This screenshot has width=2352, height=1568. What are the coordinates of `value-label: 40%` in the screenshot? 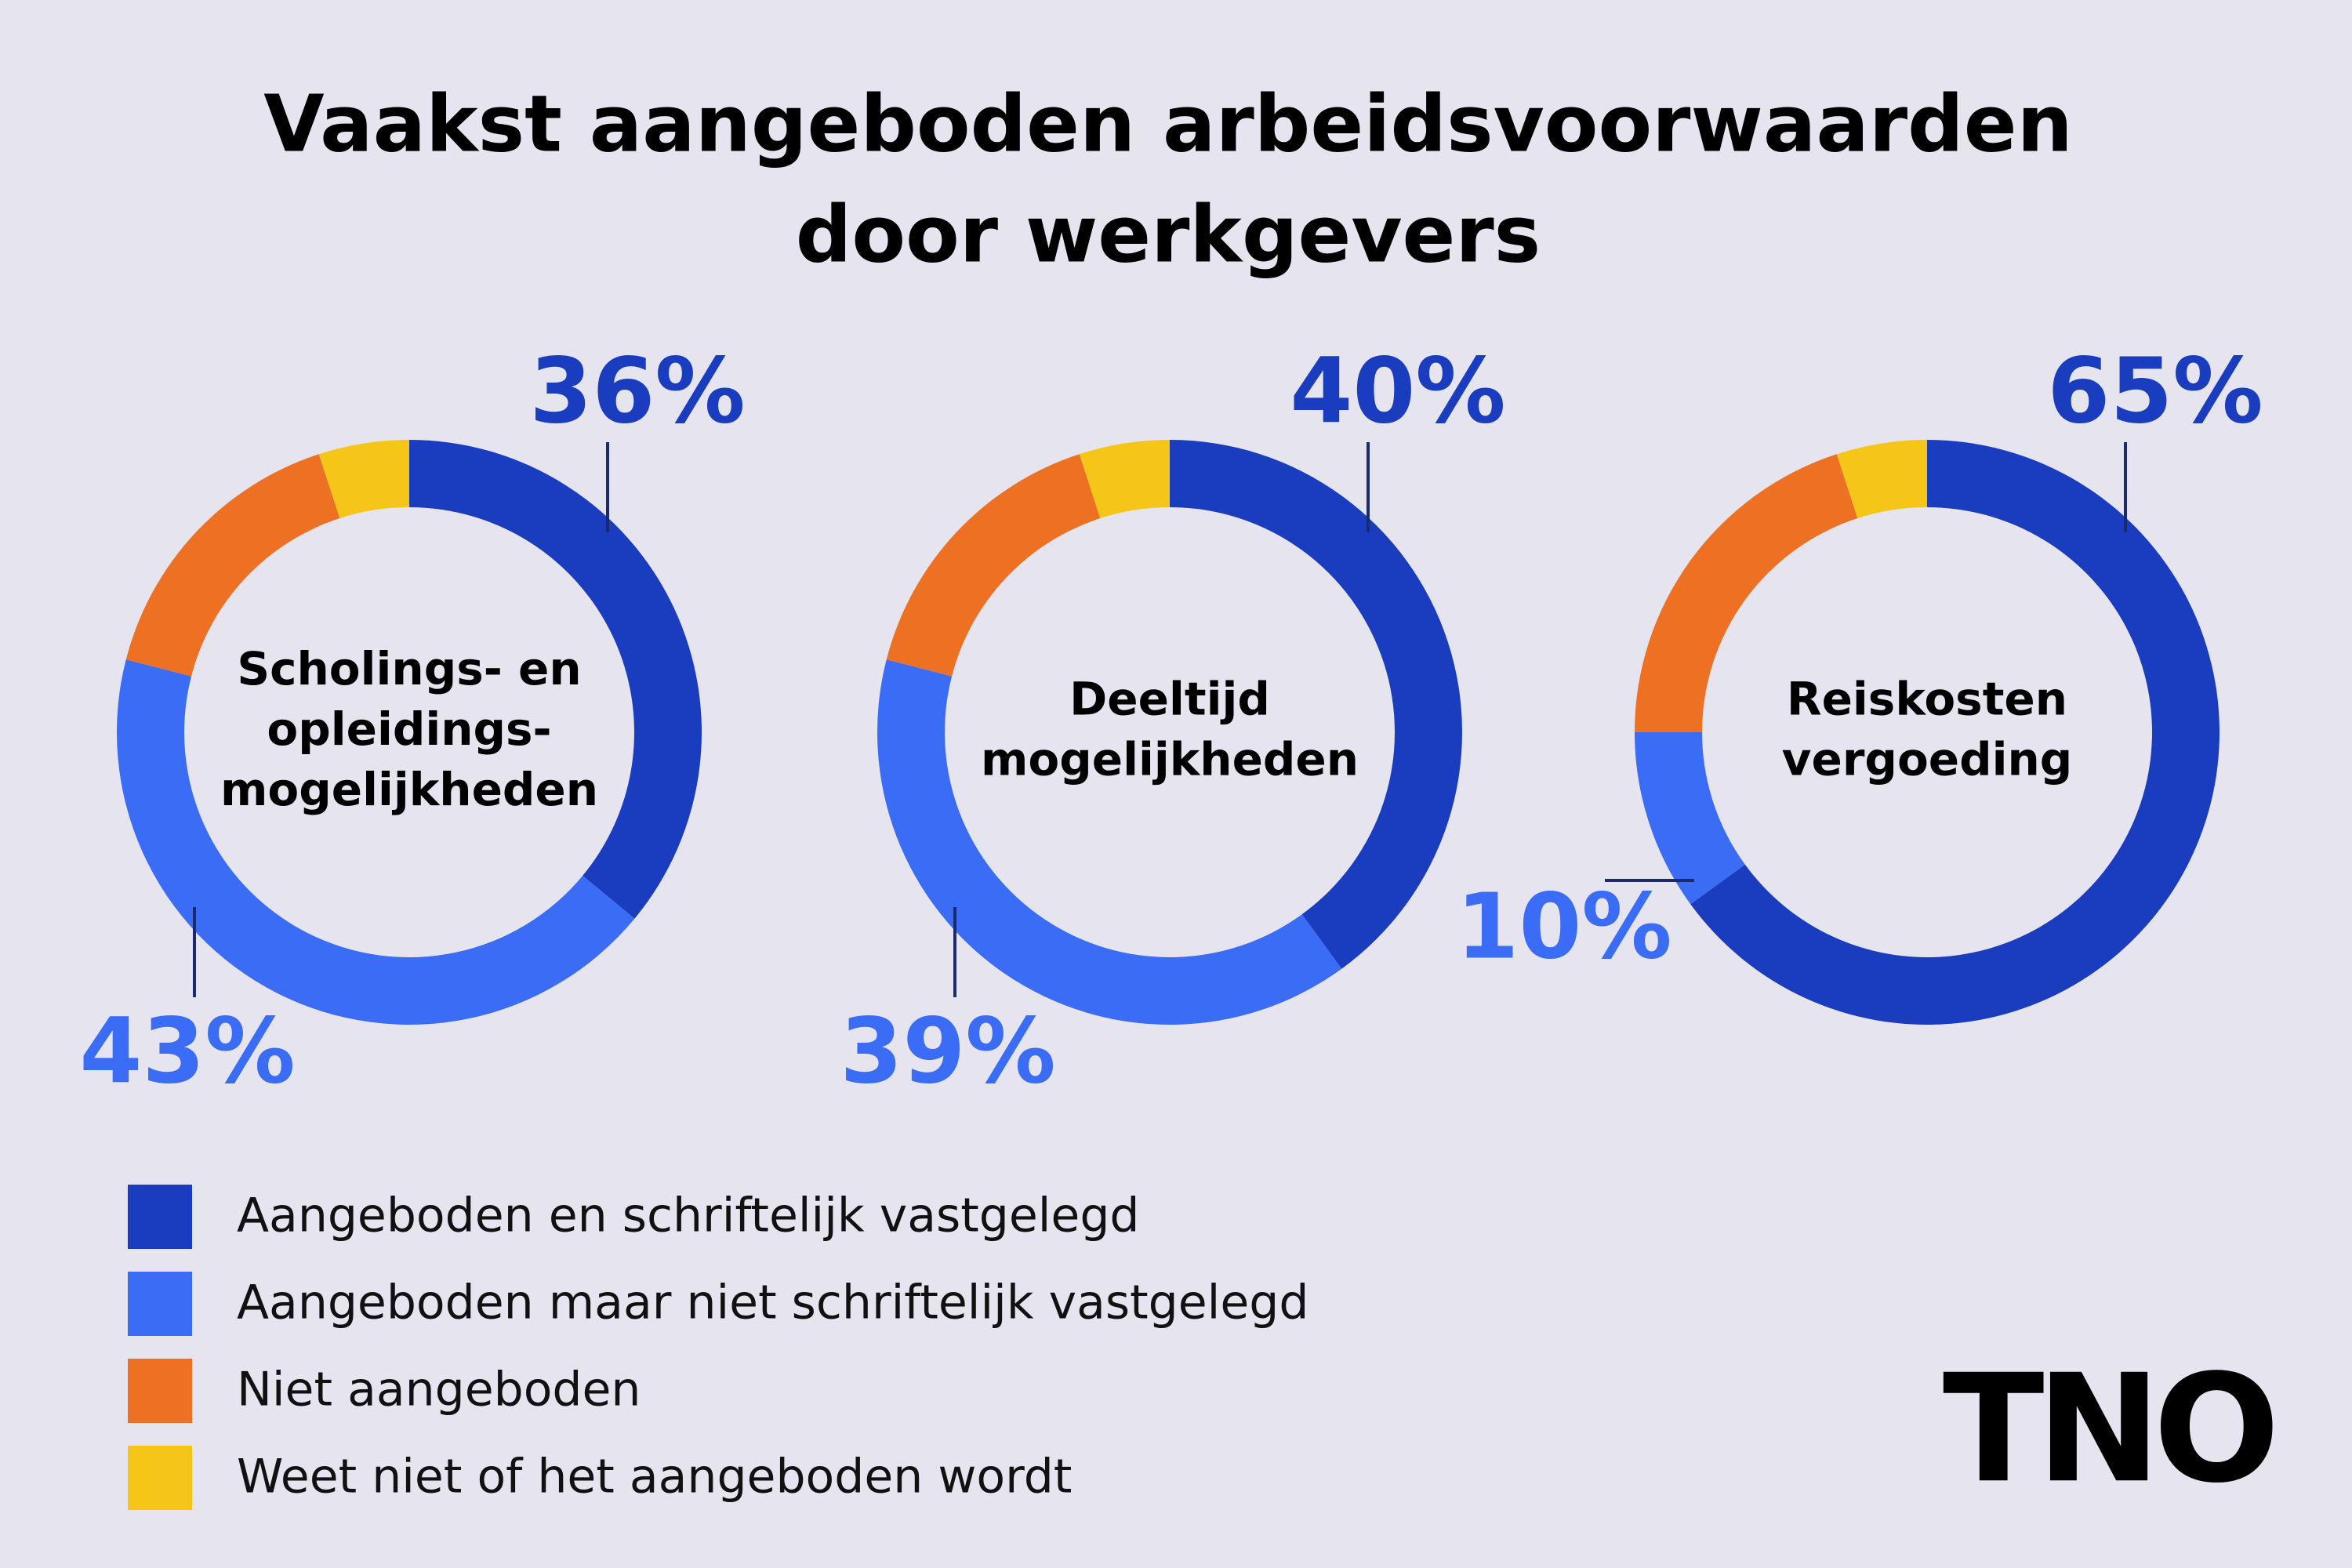 It's located at (1397, 392).